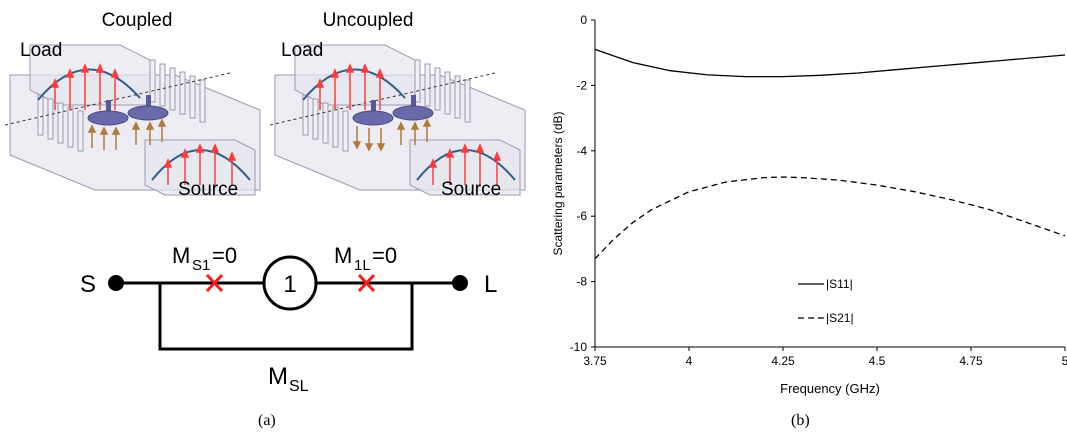 Image resolution: width=1067 pixels, height=444 pixels. What do you see at coordinates (1064, 361) in the screenshot?
I see `x-tick-label-5: 5` at bounding box center [1064, 361].